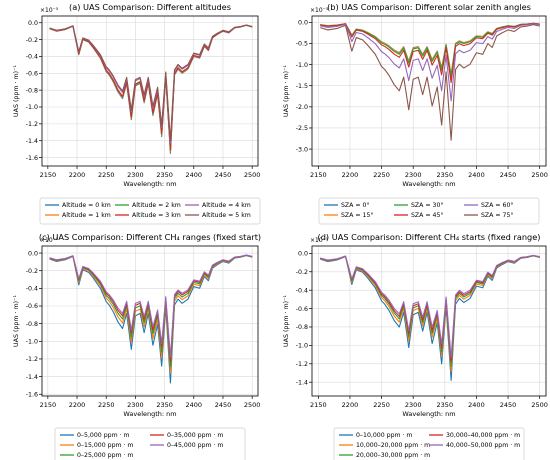  What do you see at coordinates (226, 215) in the screenshot?
I see `legend-label: Altitude = 5 km` at bounding box center [226, 215].